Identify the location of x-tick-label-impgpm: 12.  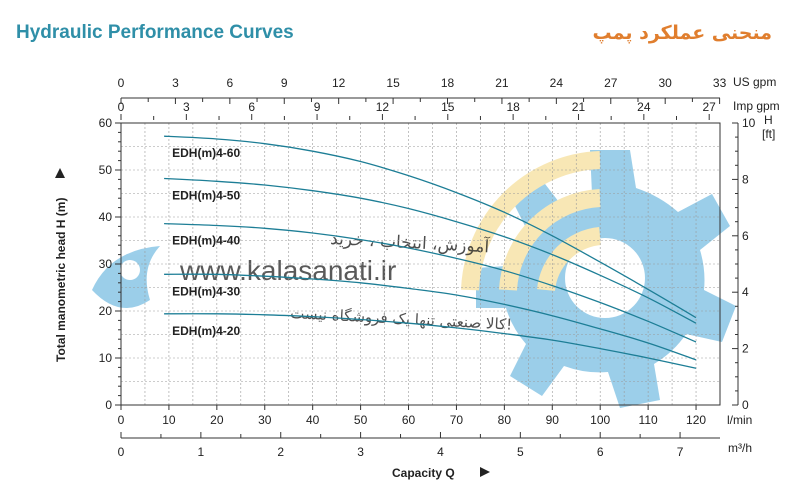
(383, 107).